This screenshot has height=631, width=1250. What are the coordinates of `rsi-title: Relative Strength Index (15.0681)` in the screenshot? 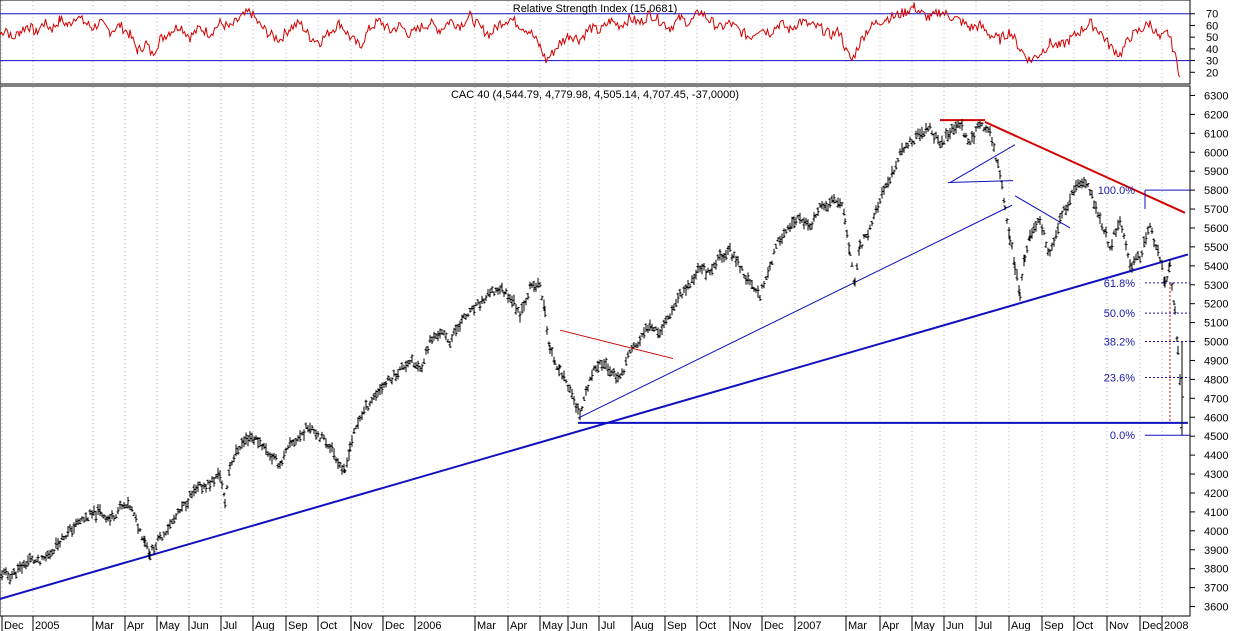 It's located at (595, 9).